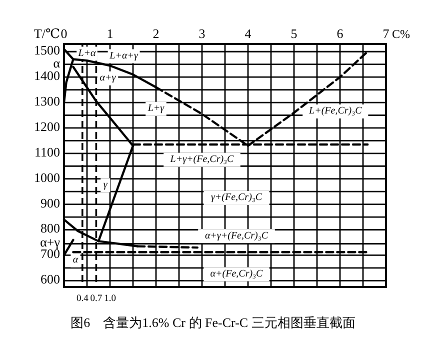 The width and height of the screenshot is (421, 346). What do you see at coordinates (47, 101) in the screenshot?
I see `y-tick-label: 1300` at bounding box center [47, 101].